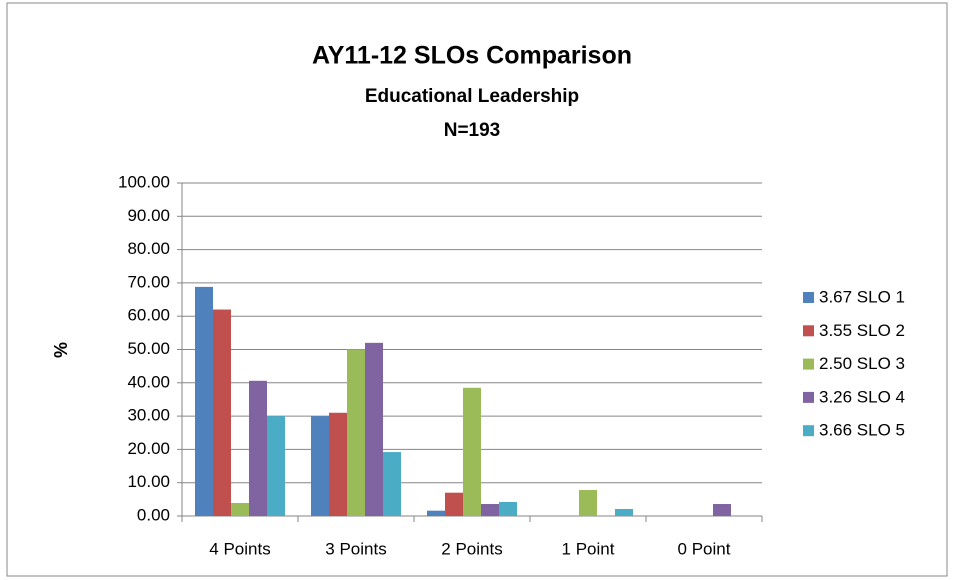 The image size is (953, 580). I want to click on y-tick-label: 10.00, so click(148, 481).